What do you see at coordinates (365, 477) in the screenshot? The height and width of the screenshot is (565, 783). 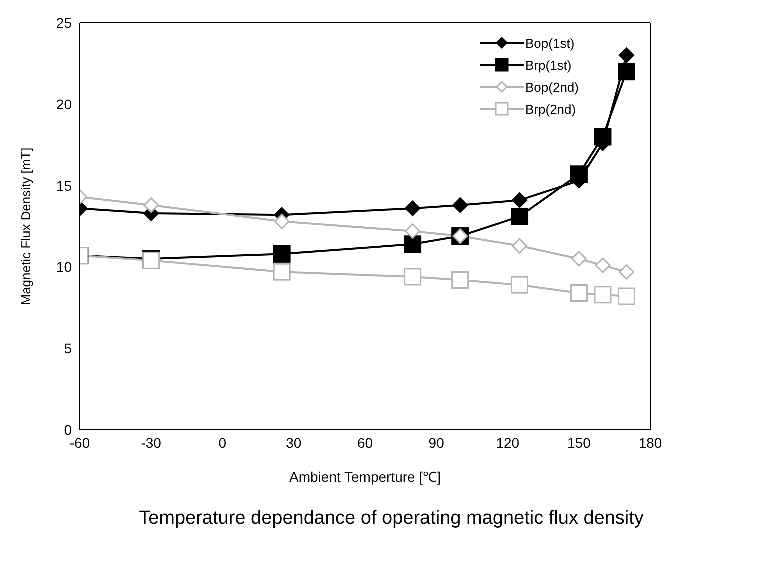 I see `x-axis-title: Ambient Temperture [℃]` at bounding box center [365, 477].